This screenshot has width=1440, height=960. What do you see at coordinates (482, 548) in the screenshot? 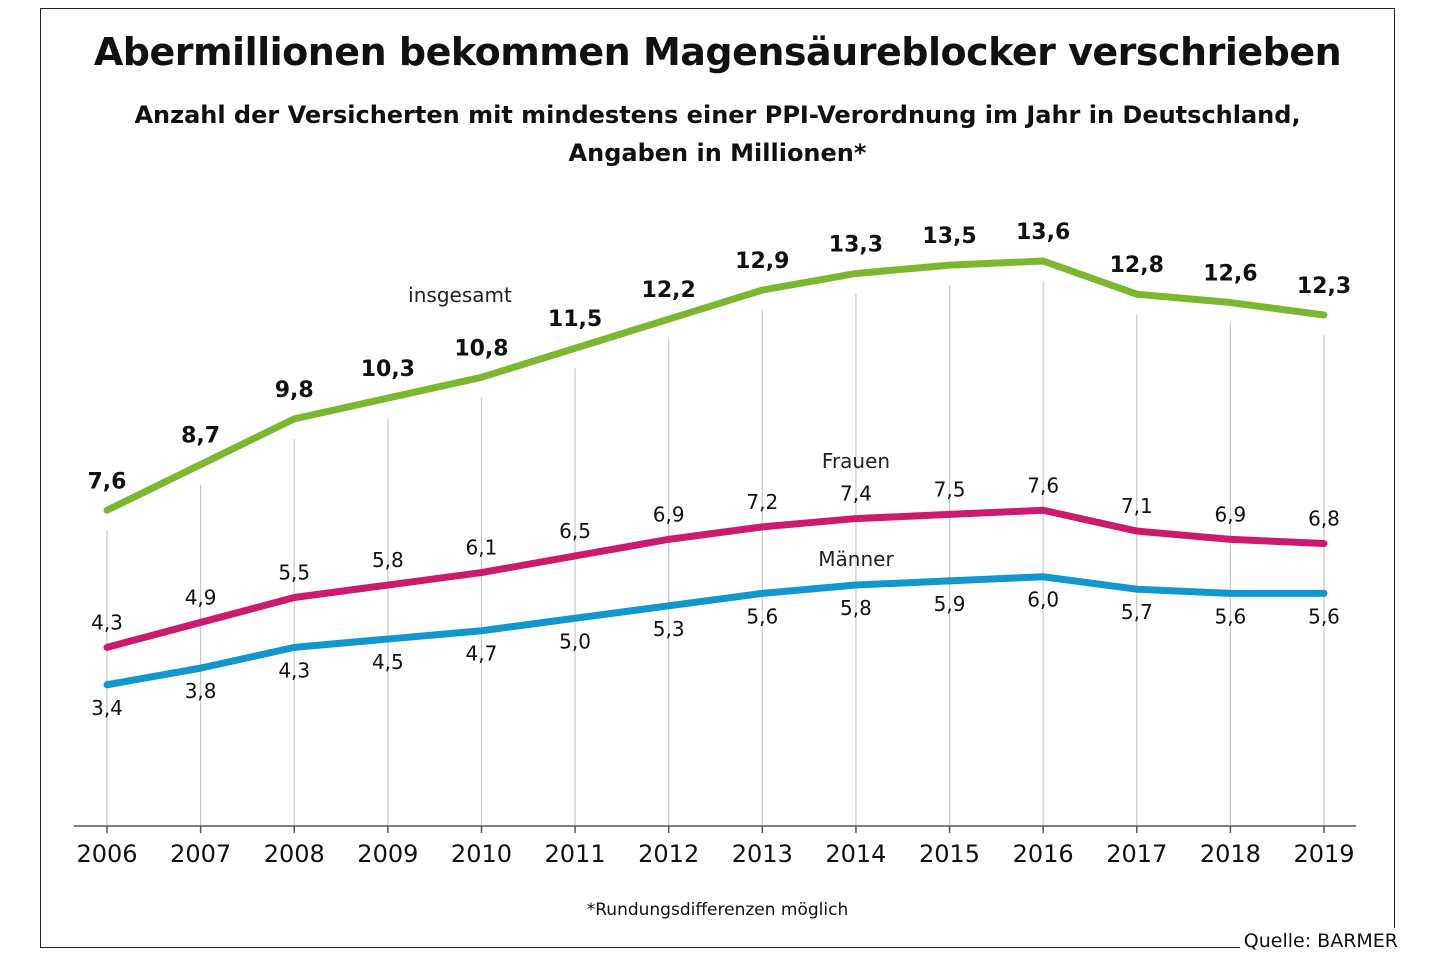
I see `data-label-Frauen-2010: 6,1` at bounding box center [482, 548].